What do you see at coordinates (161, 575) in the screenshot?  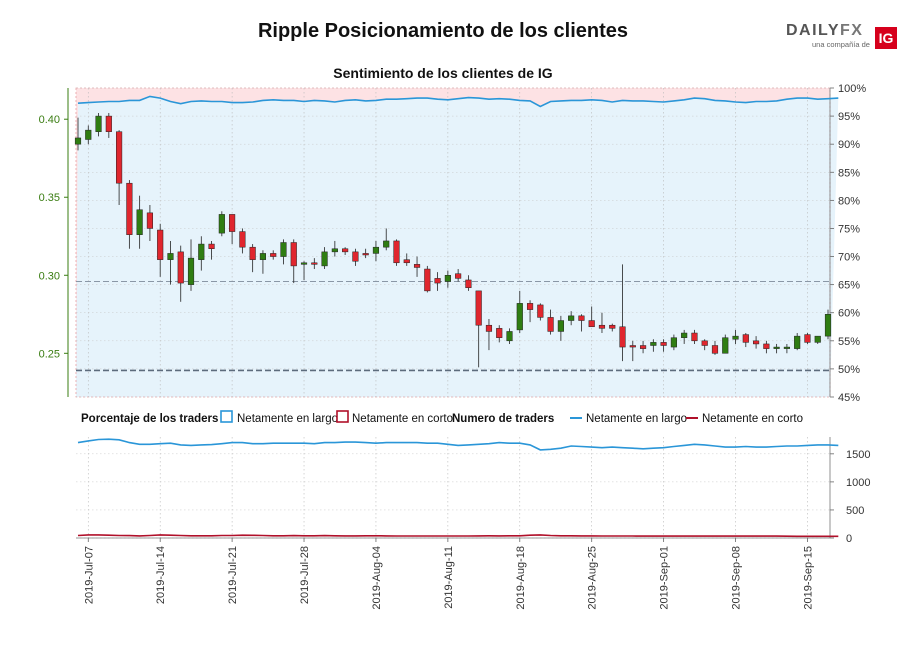 I see `x-tick-label: 2019-Jul-14` at bounding box center [161, 575].